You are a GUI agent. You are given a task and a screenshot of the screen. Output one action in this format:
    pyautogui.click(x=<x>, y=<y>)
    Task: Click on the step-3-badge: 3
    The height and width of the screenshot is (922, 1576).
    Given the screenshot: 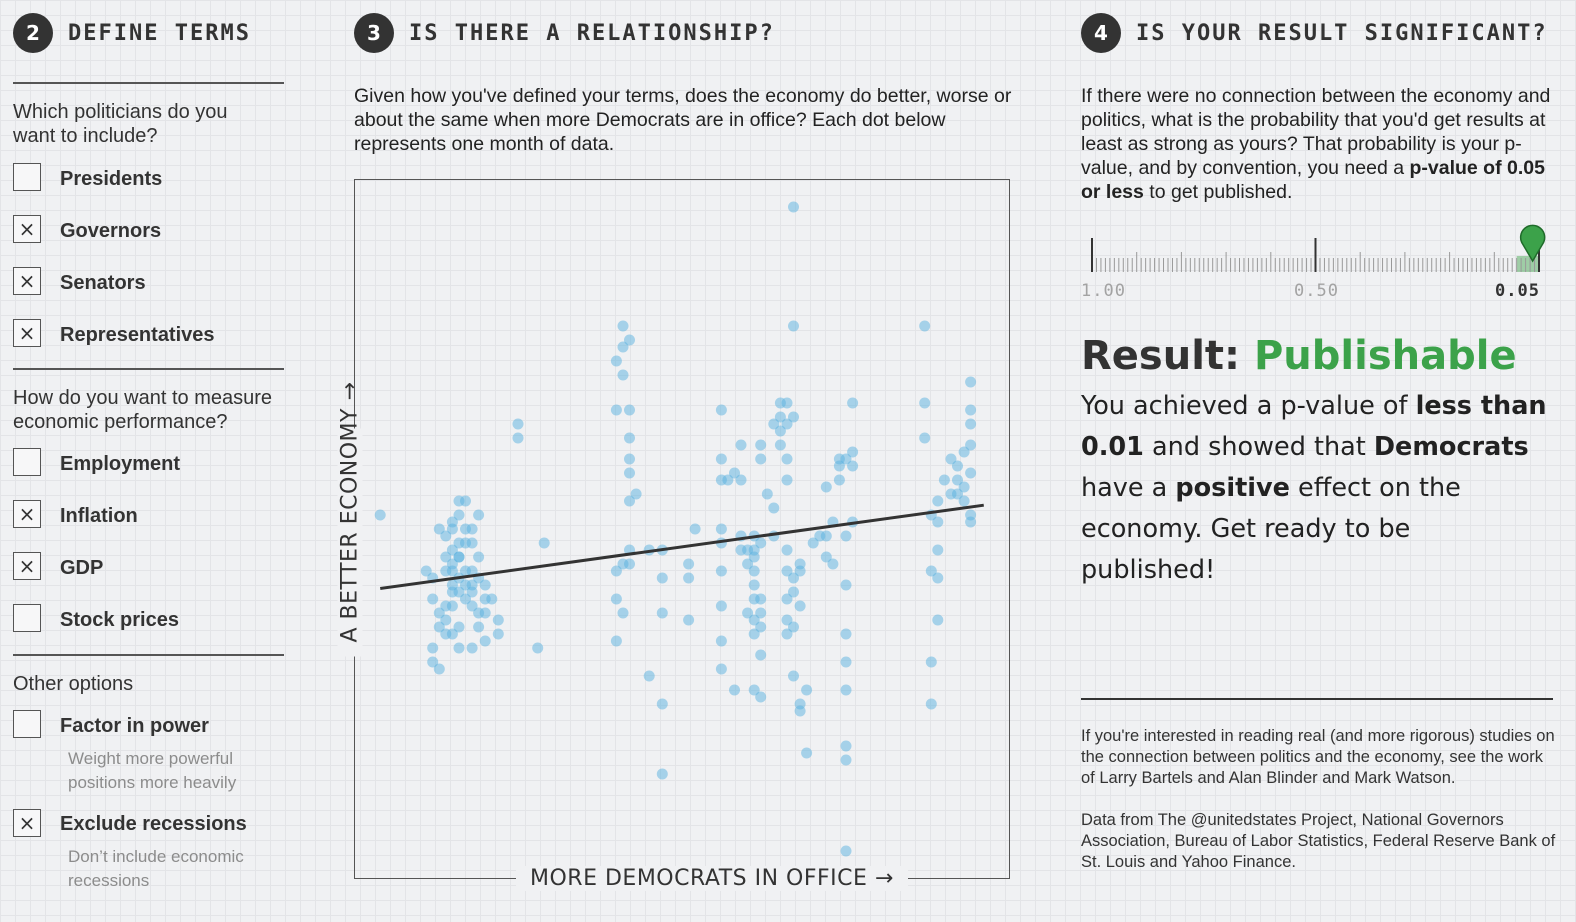 What is the action you would take?
    pyautogui.click(x=374, y=33)
    